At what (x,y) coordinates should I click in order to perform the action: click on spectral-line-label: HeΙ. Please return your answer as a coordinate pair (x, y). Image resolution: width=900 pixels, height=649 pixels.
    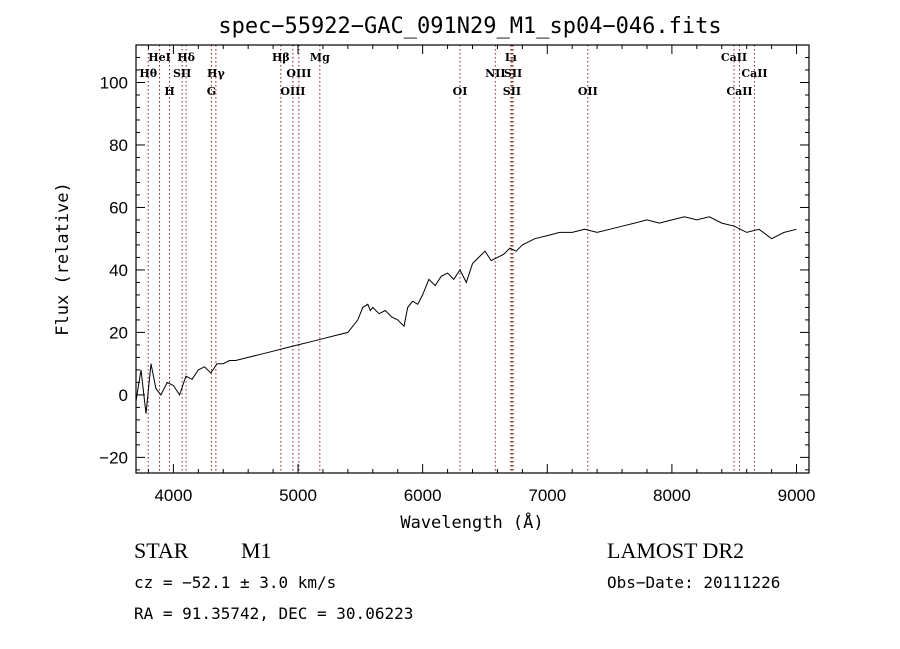
    Looking at the image, I should click on (159, 57).